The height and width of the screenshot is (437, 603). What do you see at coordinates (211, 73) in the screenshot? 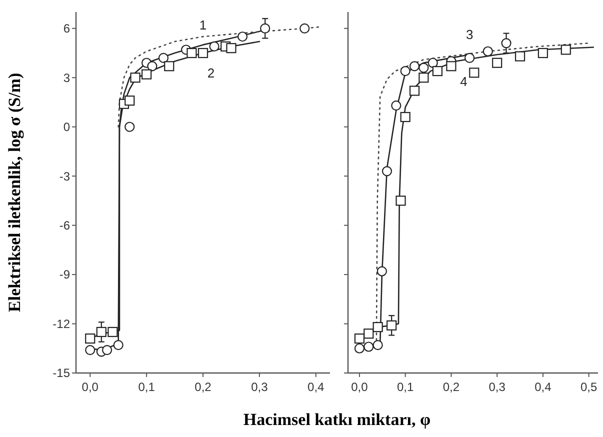
I see `series-label: 2` at bounding box center [211, 73].